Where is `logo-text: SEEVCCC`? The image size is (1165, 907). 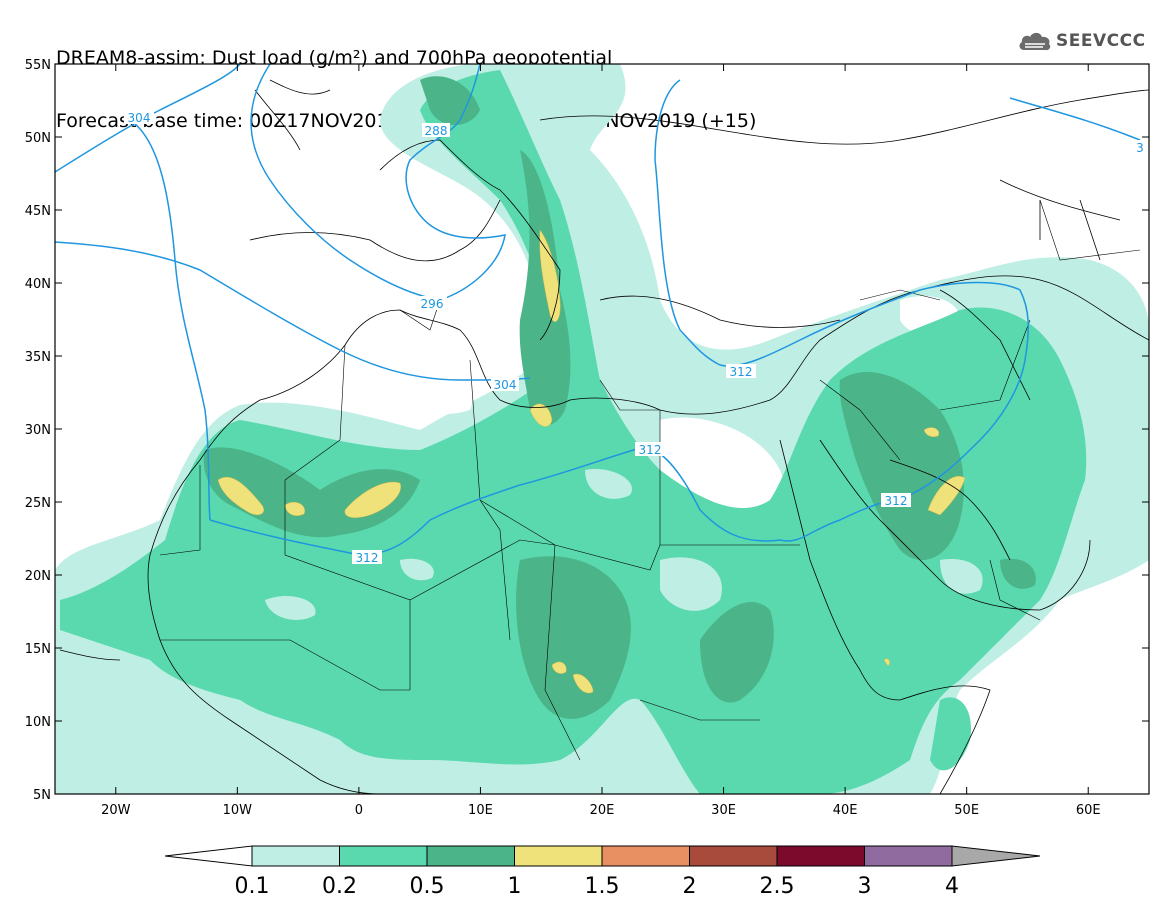 logo-text: SEEVCCC is located at coordinates (1101, 41).